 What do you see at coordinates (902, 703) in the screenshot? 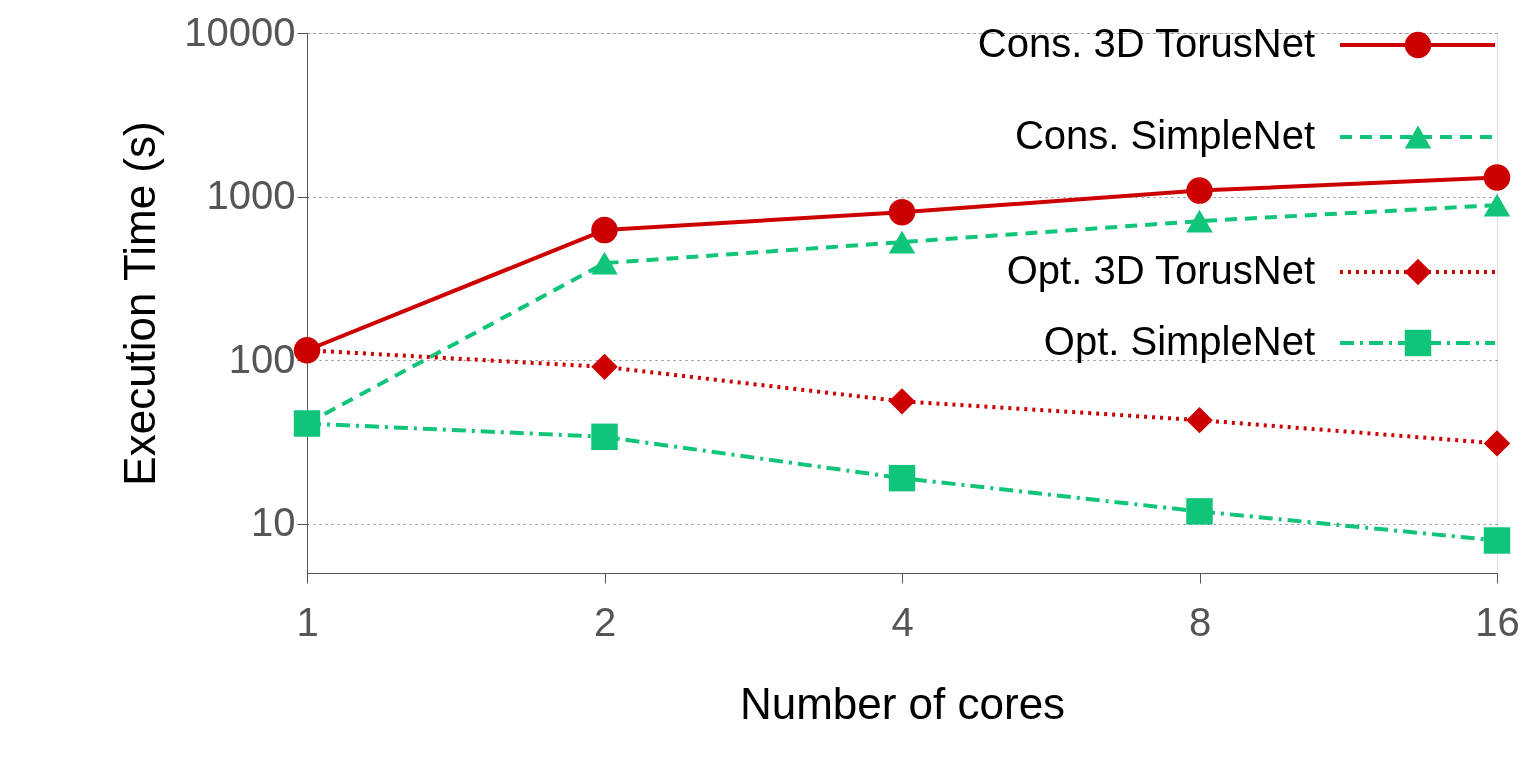
I see `x-axis-title: Number of cores` at bounding box center [902, 703].